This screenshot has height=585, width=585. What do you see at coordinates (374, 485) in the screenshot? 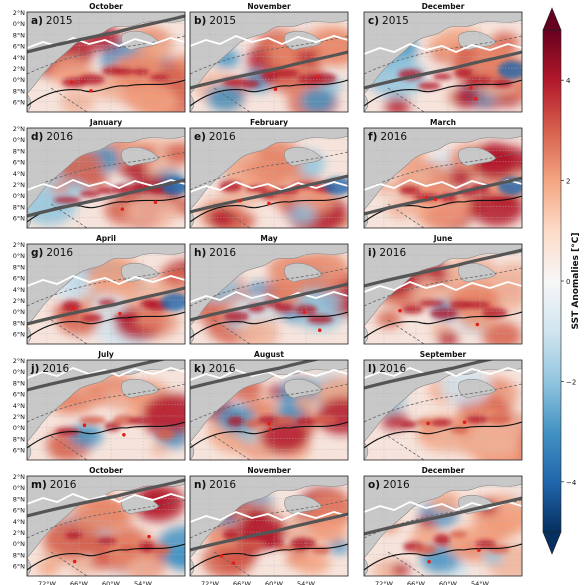
I see `panel-tag: o)` at bounding box center [374, 485].